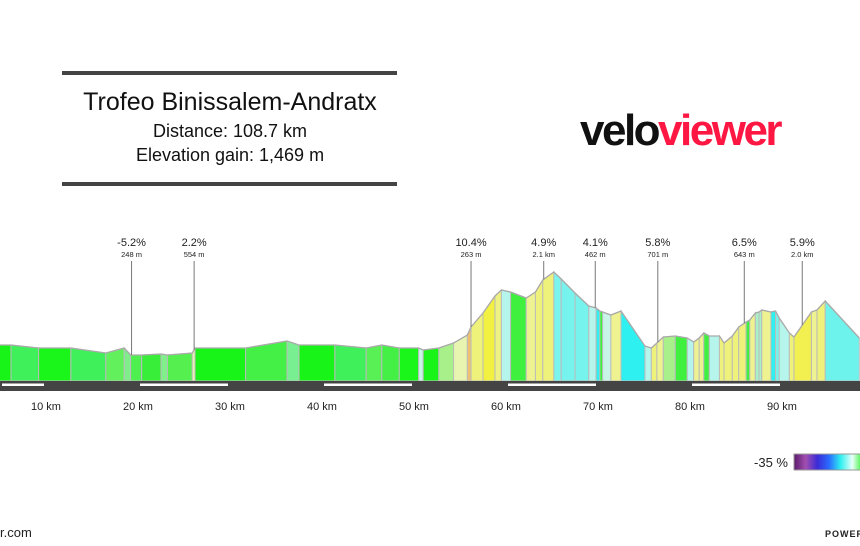  I want to click on x-tick-label: 80 km, so click(690, 407).